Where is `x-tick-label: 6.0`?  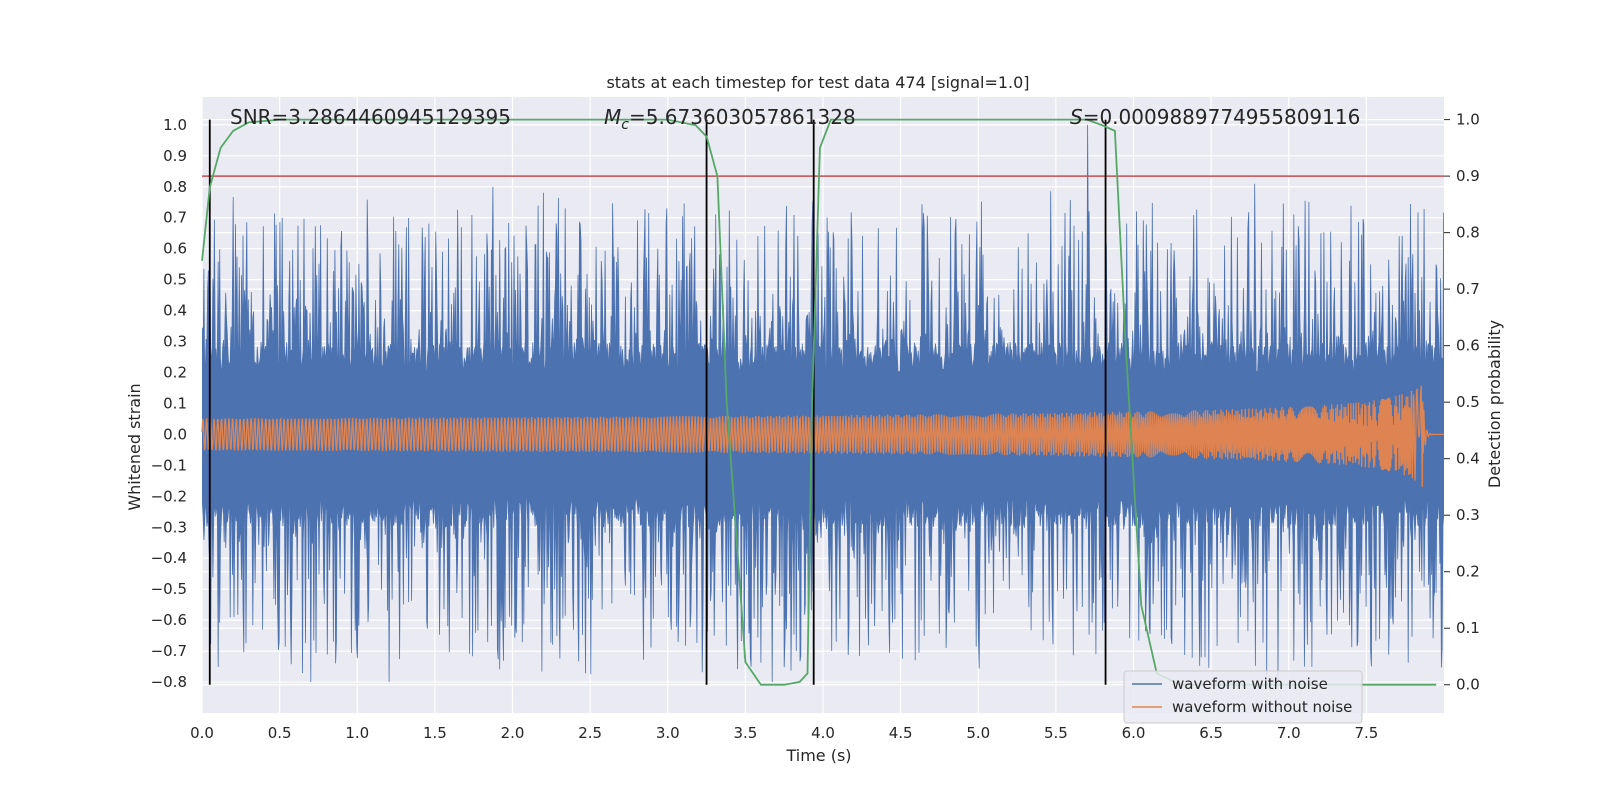
x-tick-label: 6.0 is located at coordinates (1134, 733).